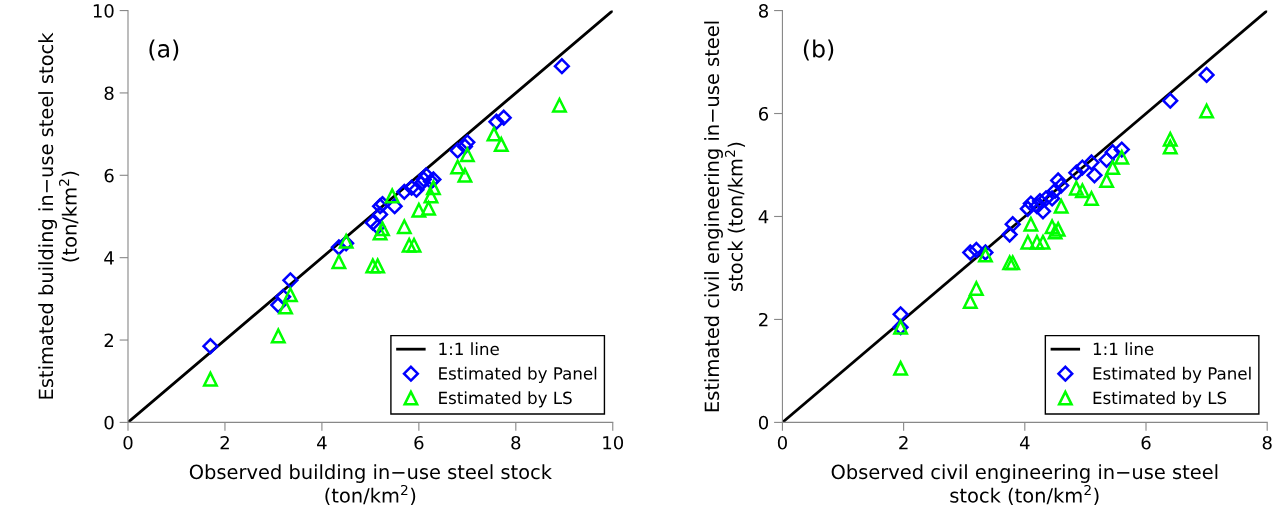 This screenshot has height=528, width=1280. Describe the element at coordinates (725, 216) in the screenshot. I see `y-axis-title: Estimated civil engineering in−use steel stock (ton/km$^{2}$)` at that location.